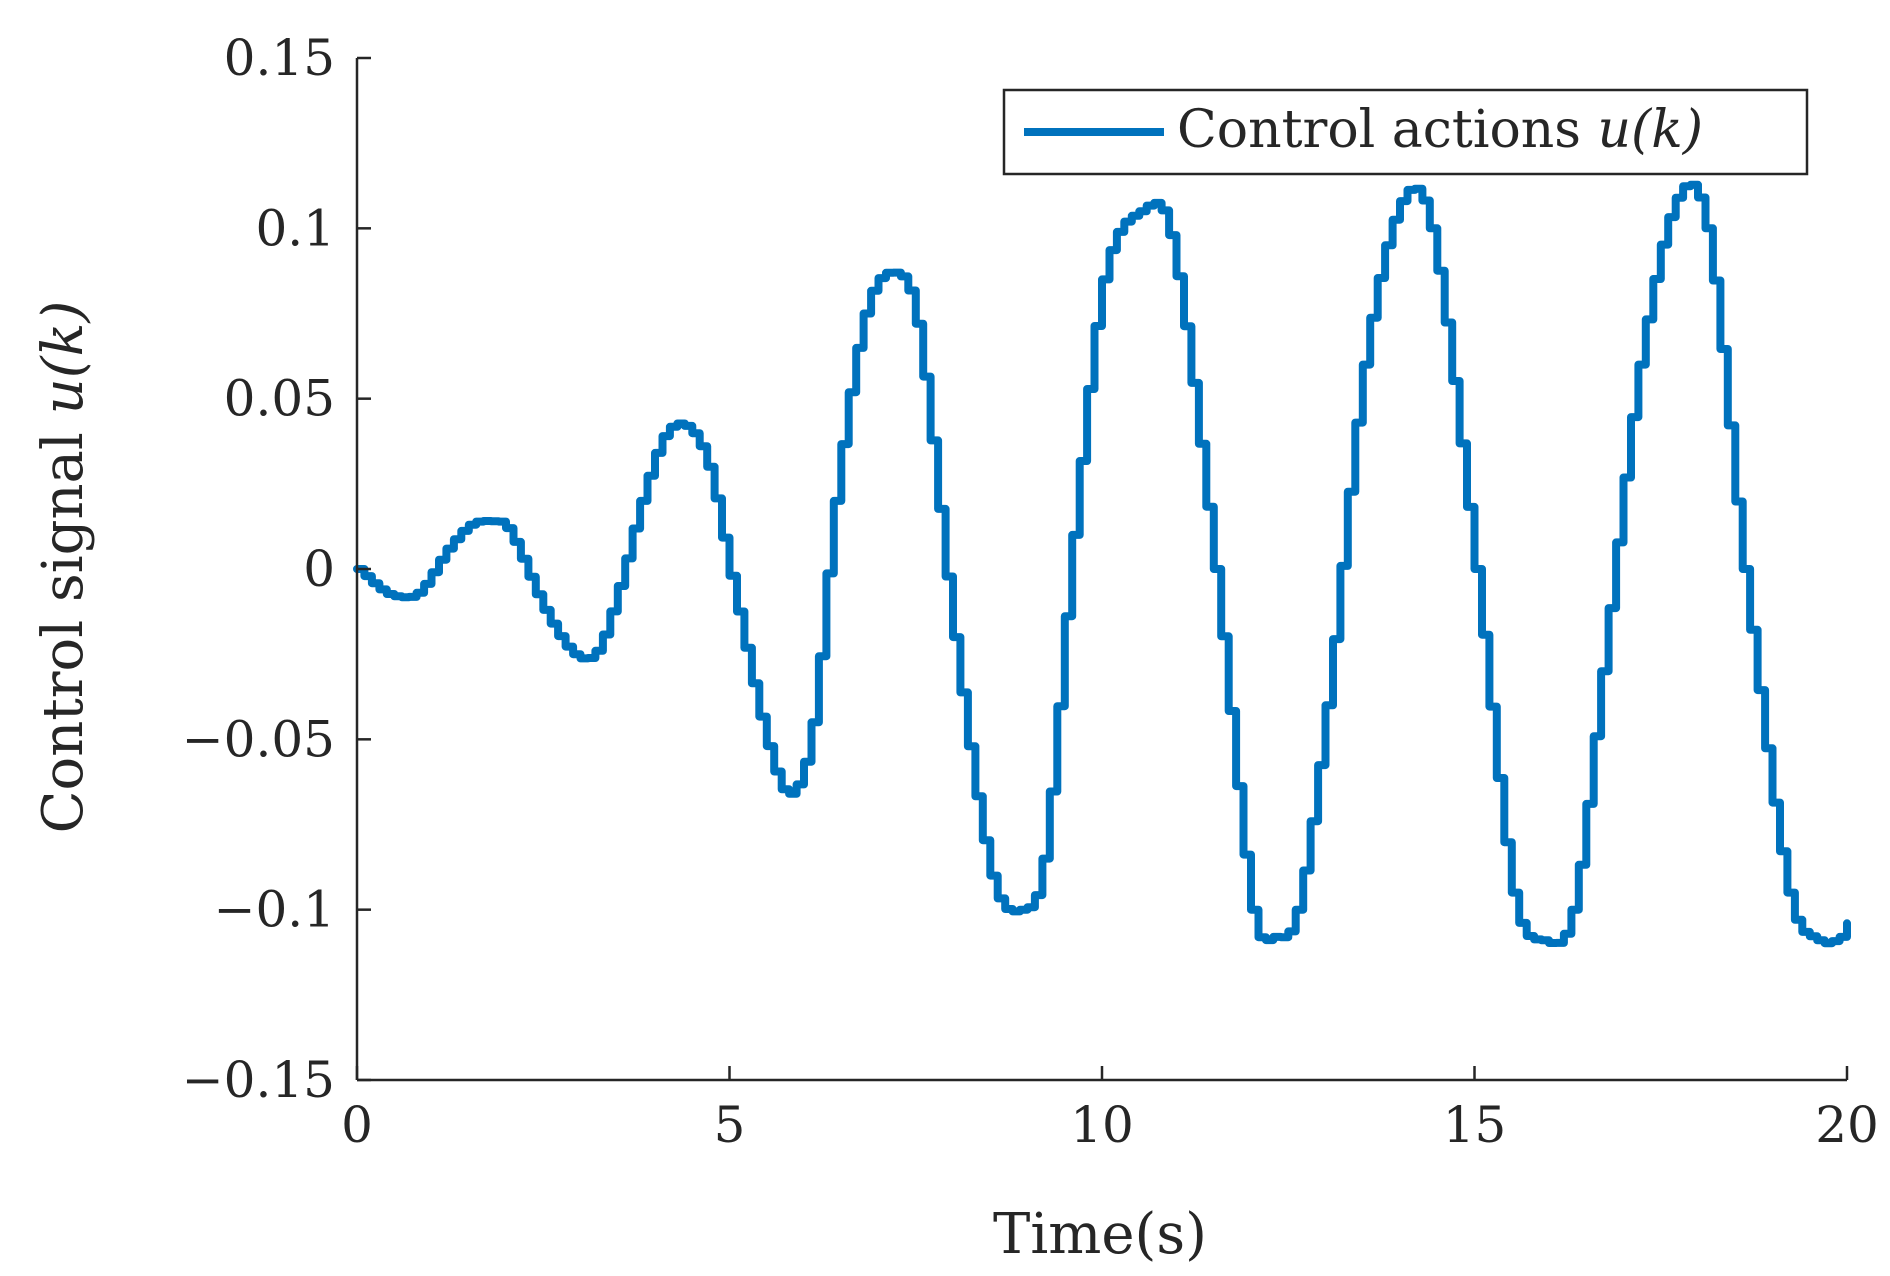  What do you see at coordinates (258, 739) in the screenshot?
I see `y-tick-label: −0.05` at bounding box center [258, 739].